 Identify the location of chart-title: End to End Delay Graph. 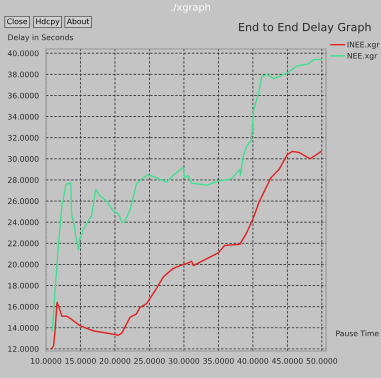
(305, 28).